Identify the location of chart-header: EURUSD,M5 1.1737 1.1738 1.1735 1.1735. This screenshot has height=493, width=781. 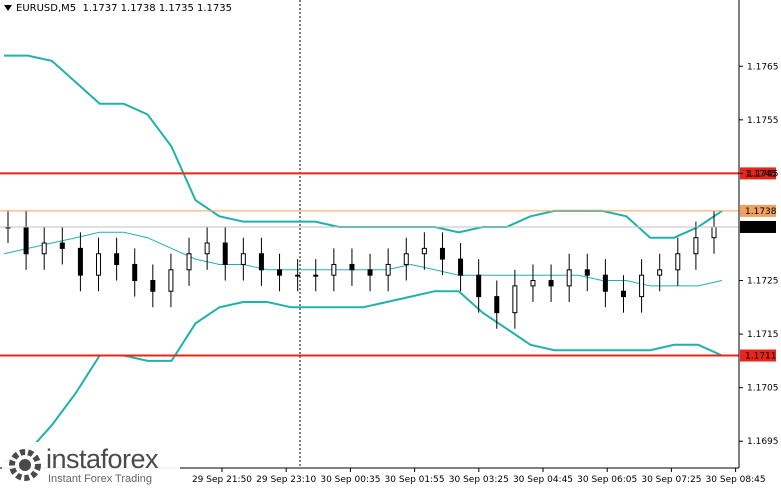
(118, 8).